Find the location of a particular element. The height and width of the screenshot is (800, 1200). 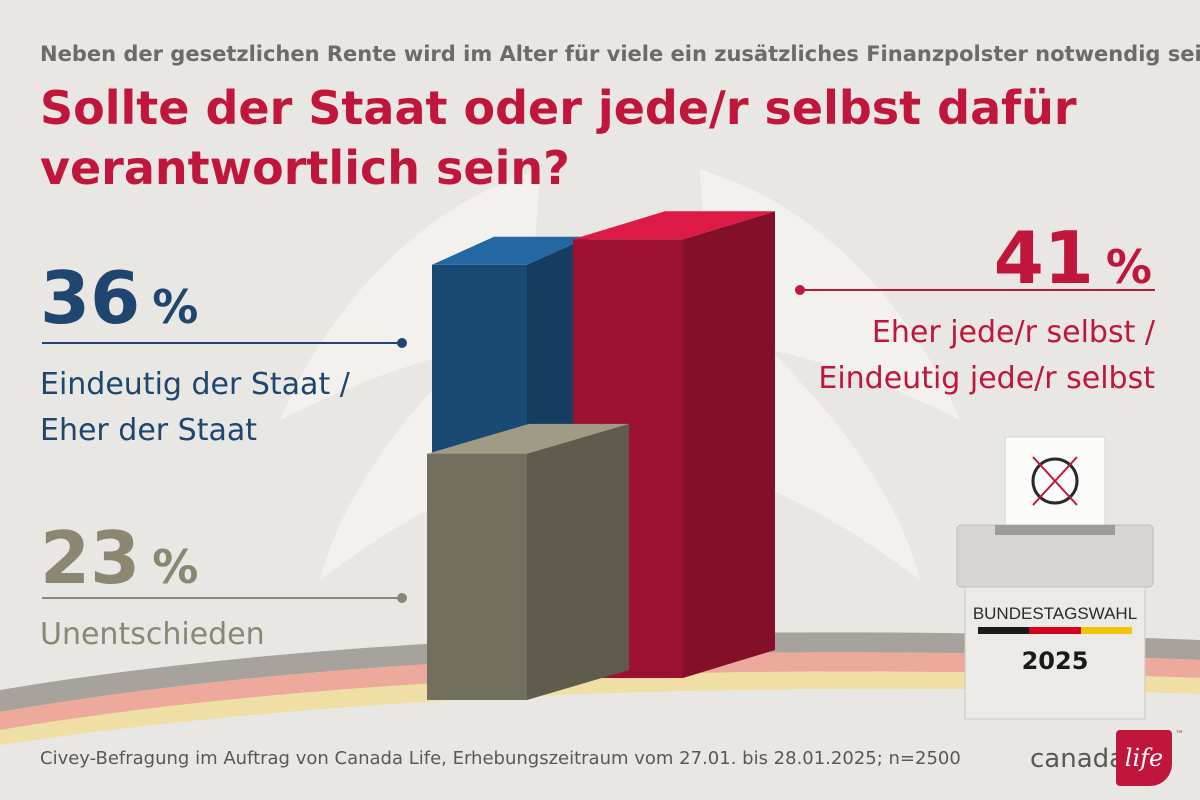

ballot-slot is located at coordinates (1055, 530).